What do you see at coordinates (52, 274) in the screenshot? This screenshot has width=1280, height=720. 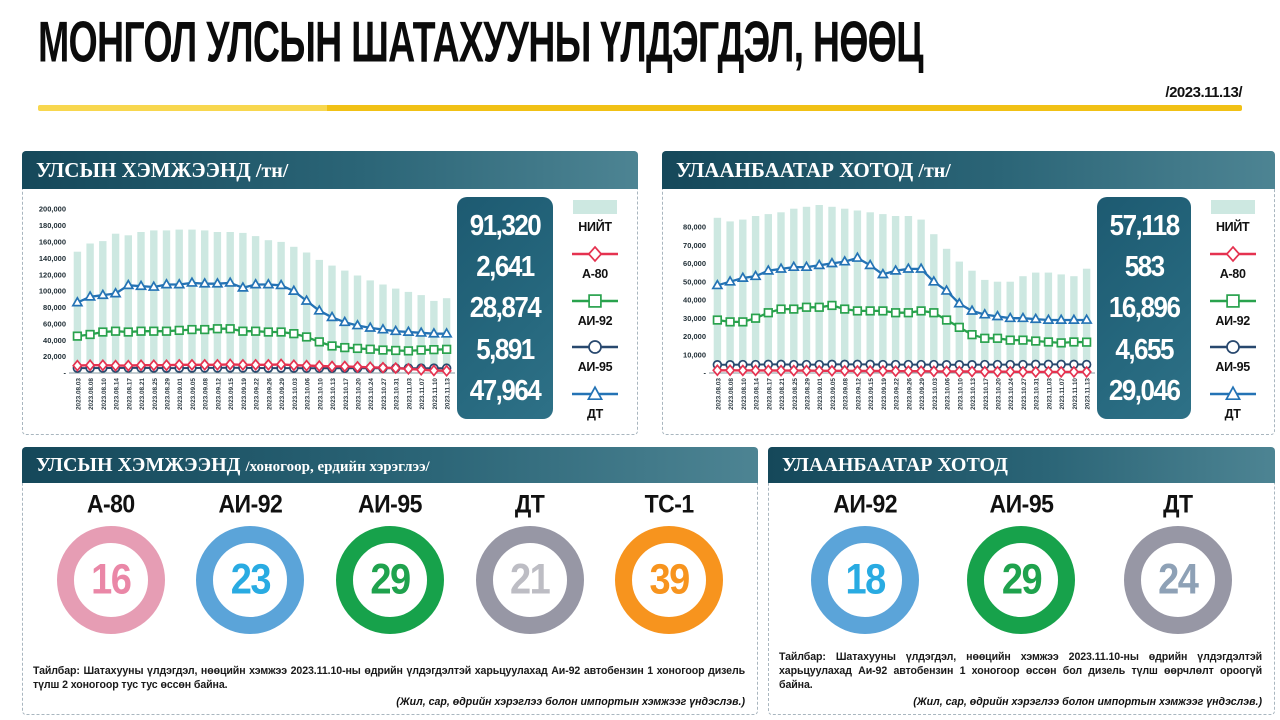 I see `svg-text: 120,000` at bounding box center [52, 274].